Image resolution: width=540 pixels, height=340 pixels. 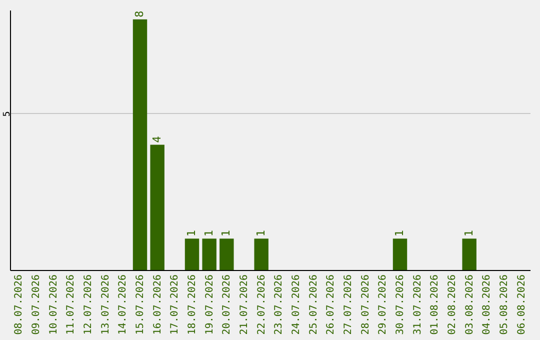 What do you see at coordinates (504, 304) in the screenshot?
I see `x-tick-label: 05.08.2026` at bounding box center [504, 304].